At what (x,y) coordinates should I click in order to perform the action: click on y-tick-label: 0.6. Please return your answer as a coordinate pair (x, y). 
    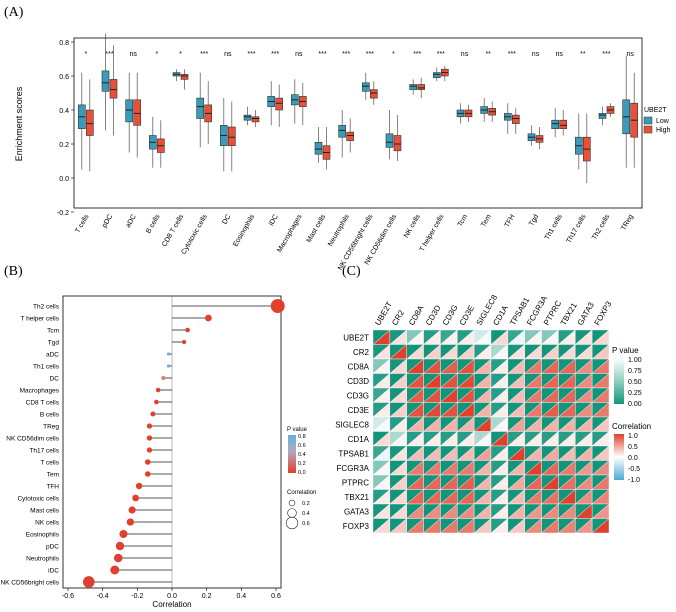
    Looking at the image, I should click on (64, 77).